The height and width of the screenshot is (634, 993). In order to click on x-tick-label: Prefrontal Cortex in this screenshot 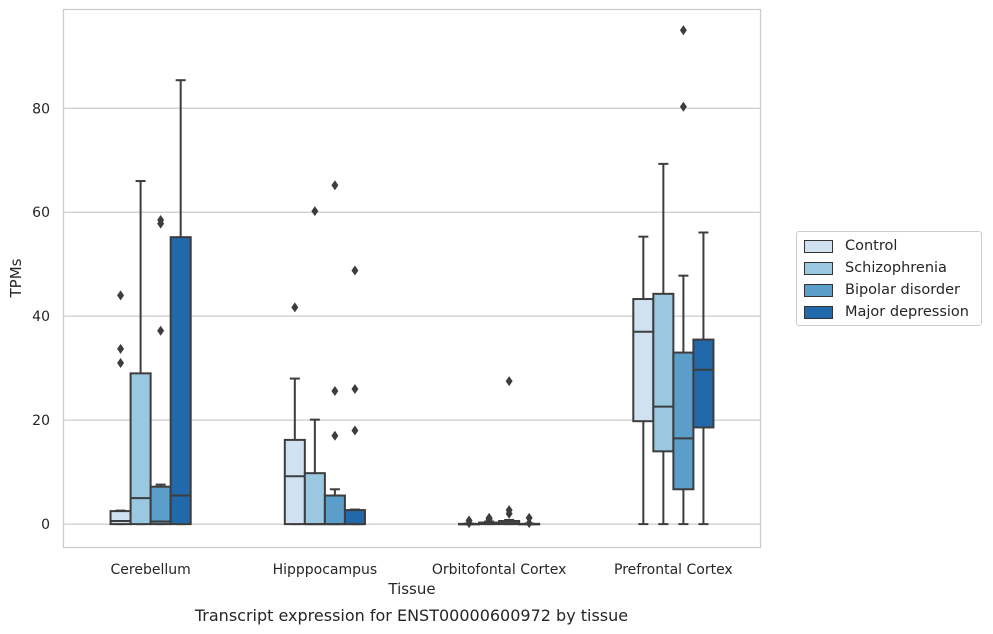, I will do `click(673, 570)`.